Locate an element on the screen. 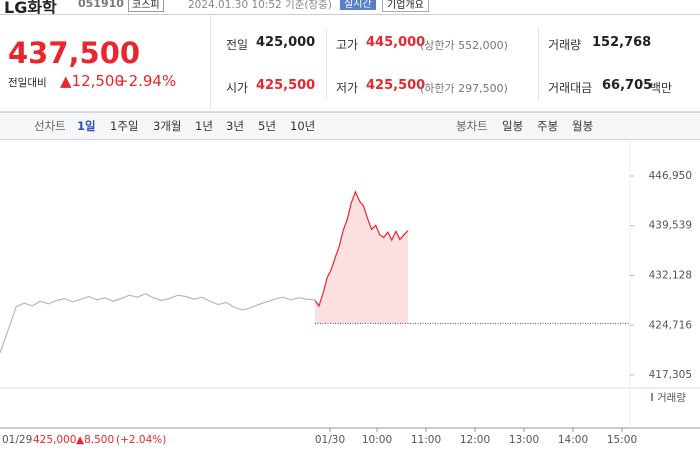  stat-label: 고가 is located at coordinates (347, 45).